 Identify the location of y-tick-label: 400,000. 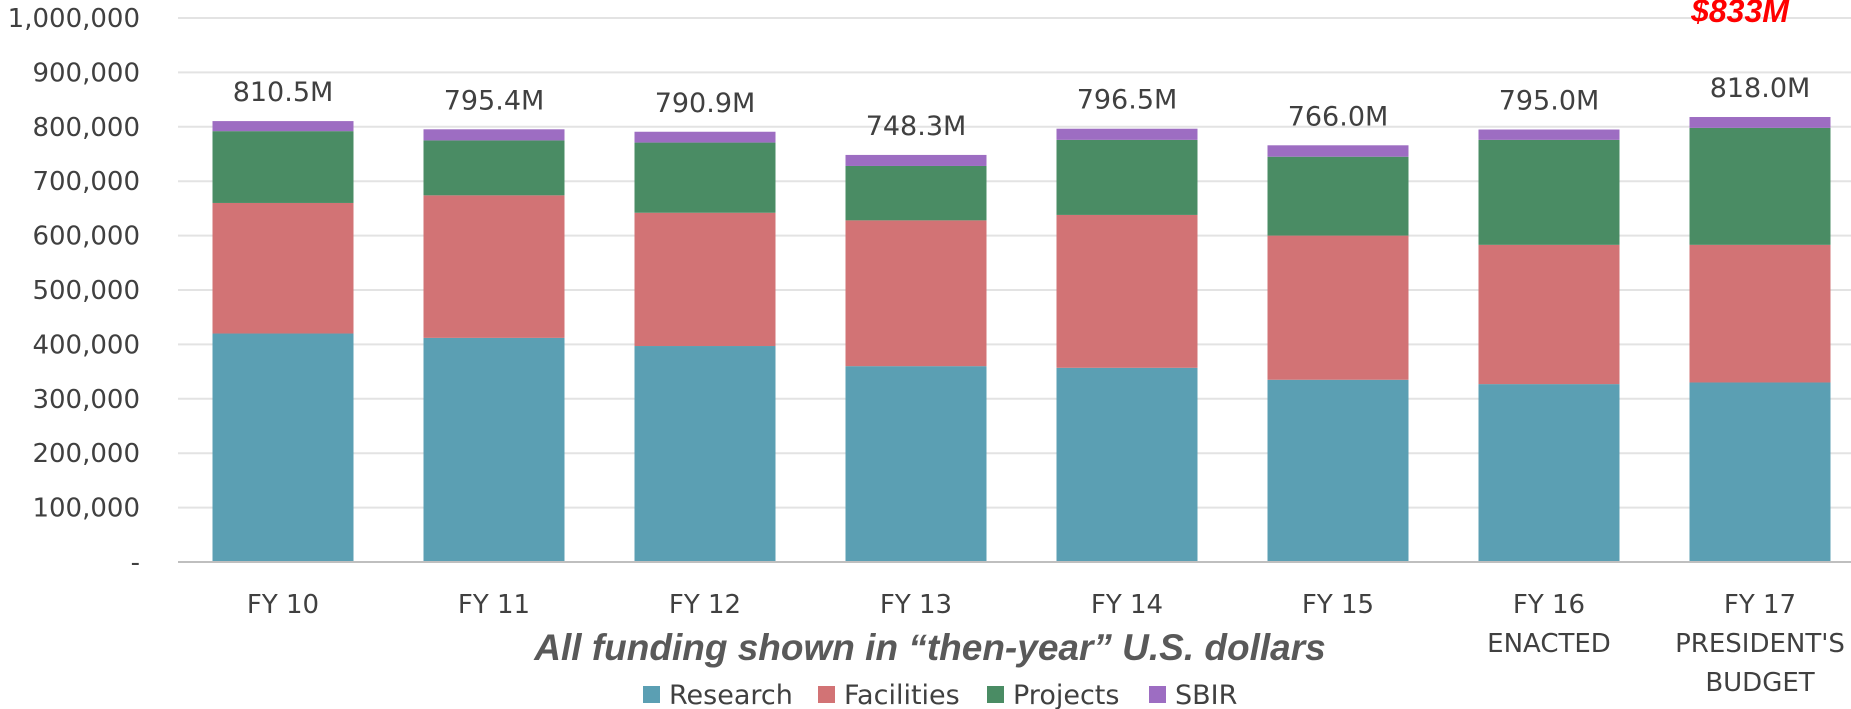
(86, 345).